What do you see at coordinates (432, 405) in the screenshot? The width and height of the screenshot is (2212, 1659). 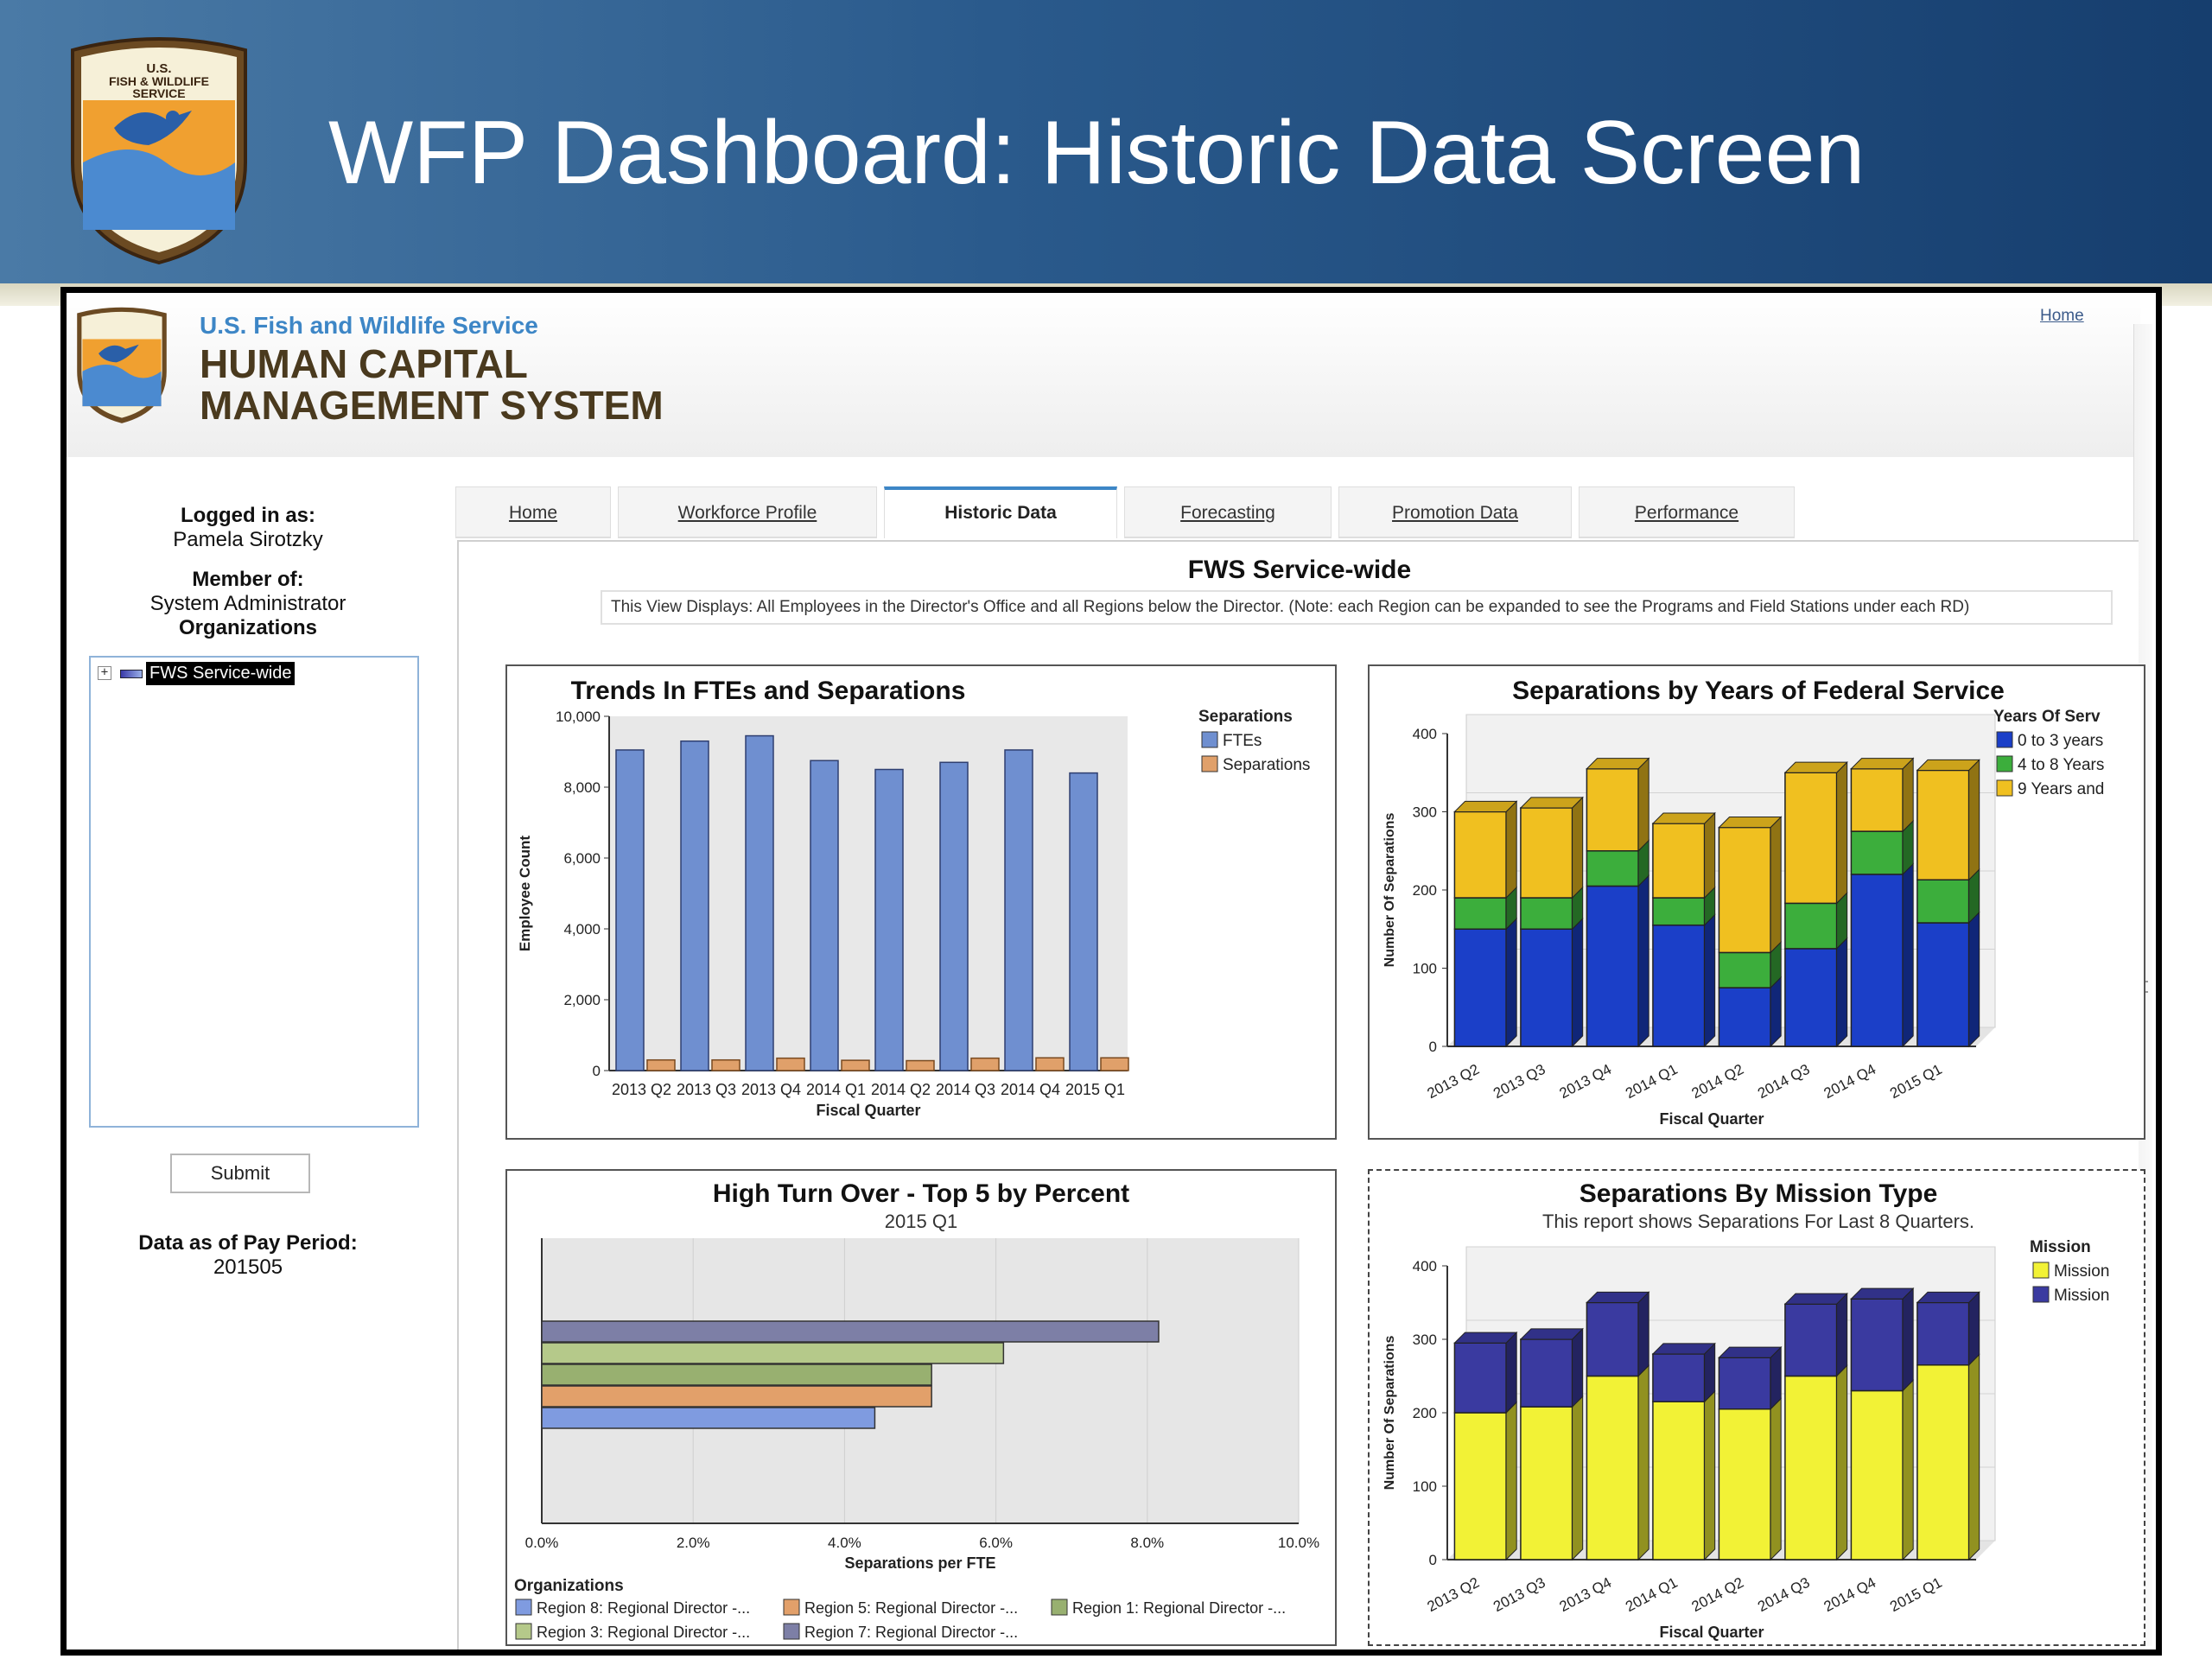 I see `system-name-line2: MANAGEMENT SYSTEM` at bounding box center [432, 405].